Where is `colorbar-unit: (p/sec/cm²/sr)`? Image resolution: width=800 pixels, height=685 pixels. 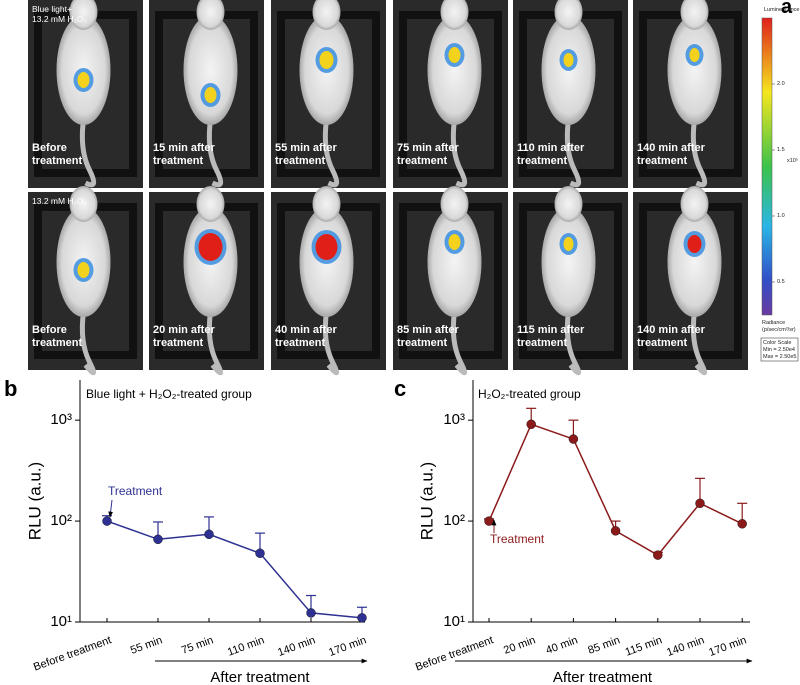
colorbar-unit: (p/sec/cm²/sr) is located at coordinates (779, 330).